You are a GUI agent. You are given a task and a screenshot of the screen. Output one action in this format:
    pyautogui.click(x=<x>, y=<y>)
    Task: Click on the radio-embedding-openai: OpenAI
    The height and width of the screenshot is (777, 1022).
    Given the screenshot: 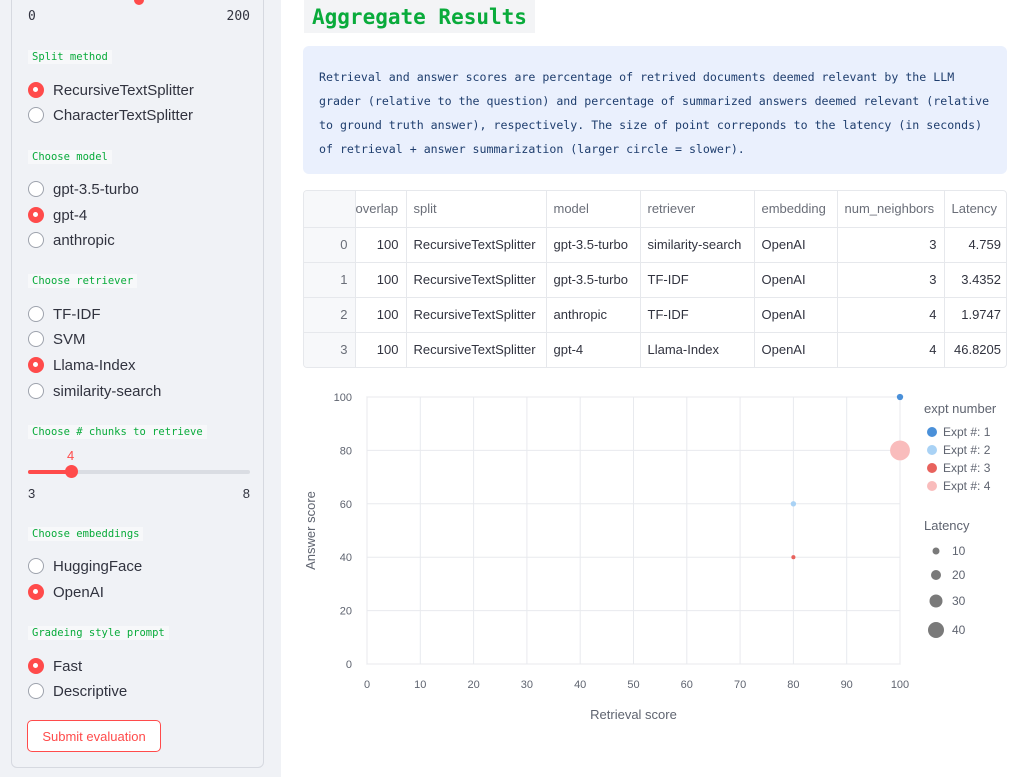 What is the action you would take?
    pyautogui.click(x=66, y=592)
    